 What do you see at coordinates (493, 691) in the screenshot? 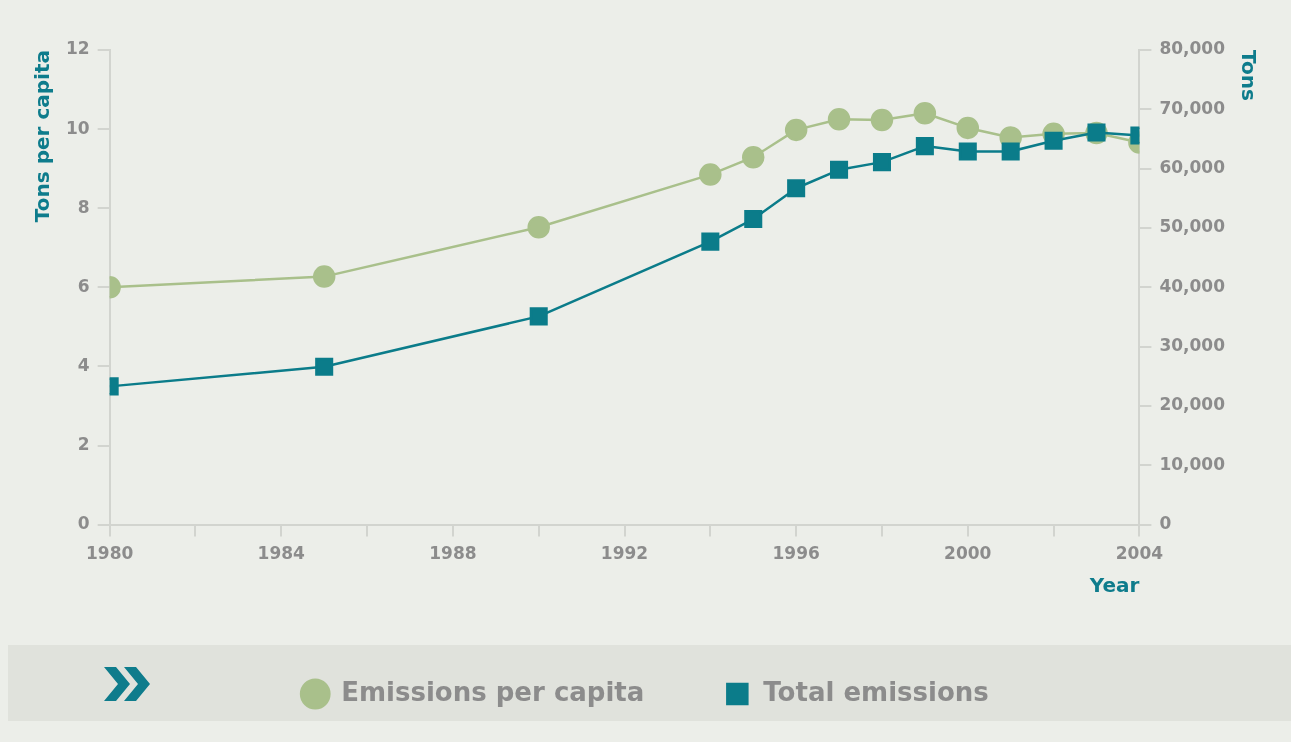
I see `legend-label: Emissions per capita` at bounding box center [493, 691].